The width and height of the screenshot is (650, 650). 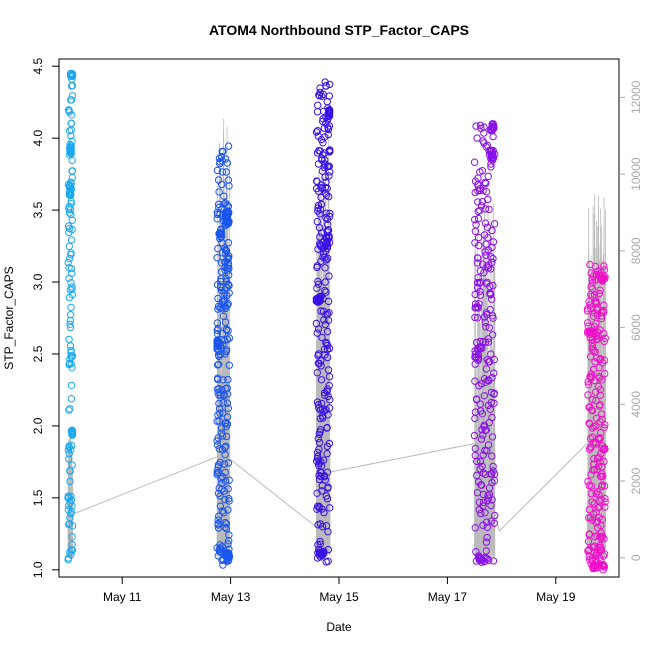 I want to click on x-tick-label: May 19, so click(x=556, y=597).